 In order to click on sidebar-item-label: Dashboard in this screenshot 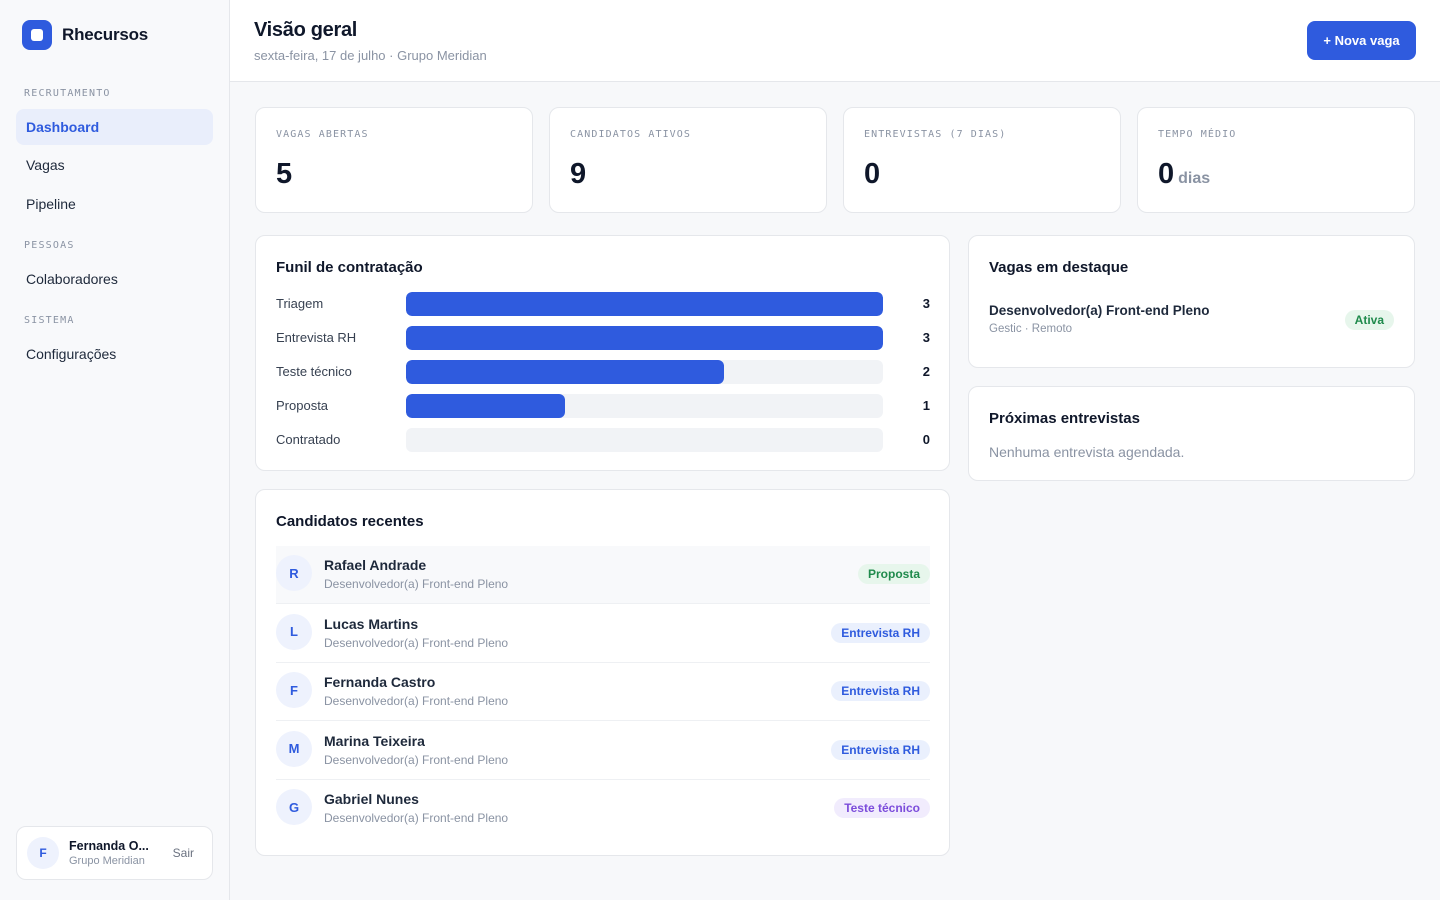, I will do `click(63, 127)`.